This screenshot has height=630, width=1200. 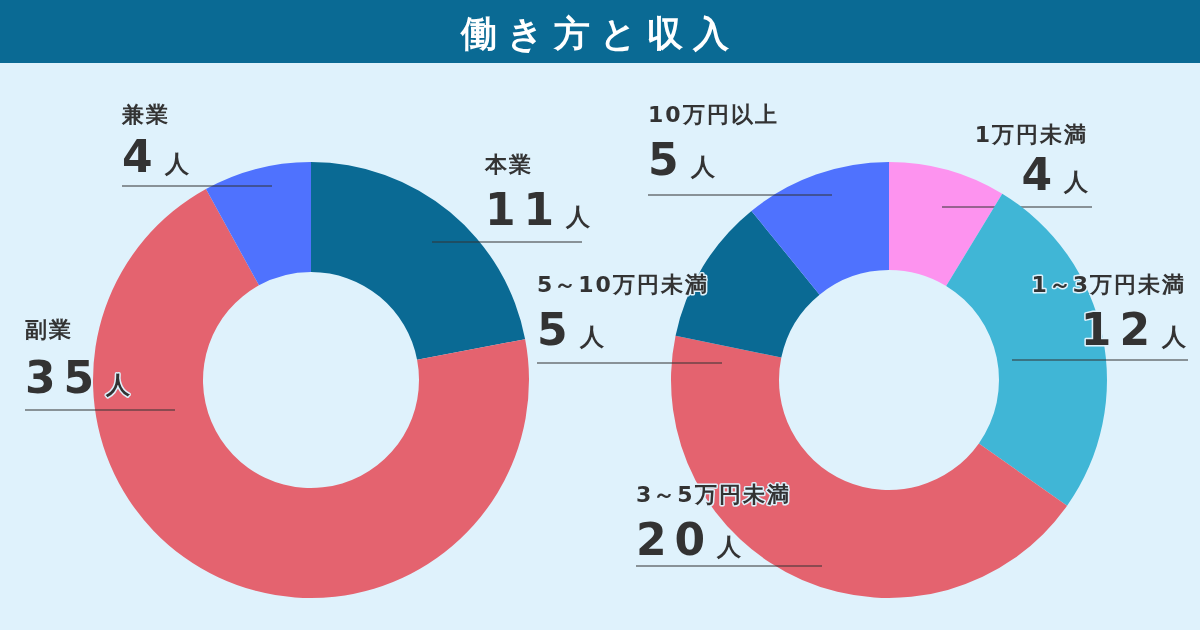 What do you see at coordinates (508, 164) in the screenshot?
I see `slice-label: 本業` at bounding box center [508, 164].